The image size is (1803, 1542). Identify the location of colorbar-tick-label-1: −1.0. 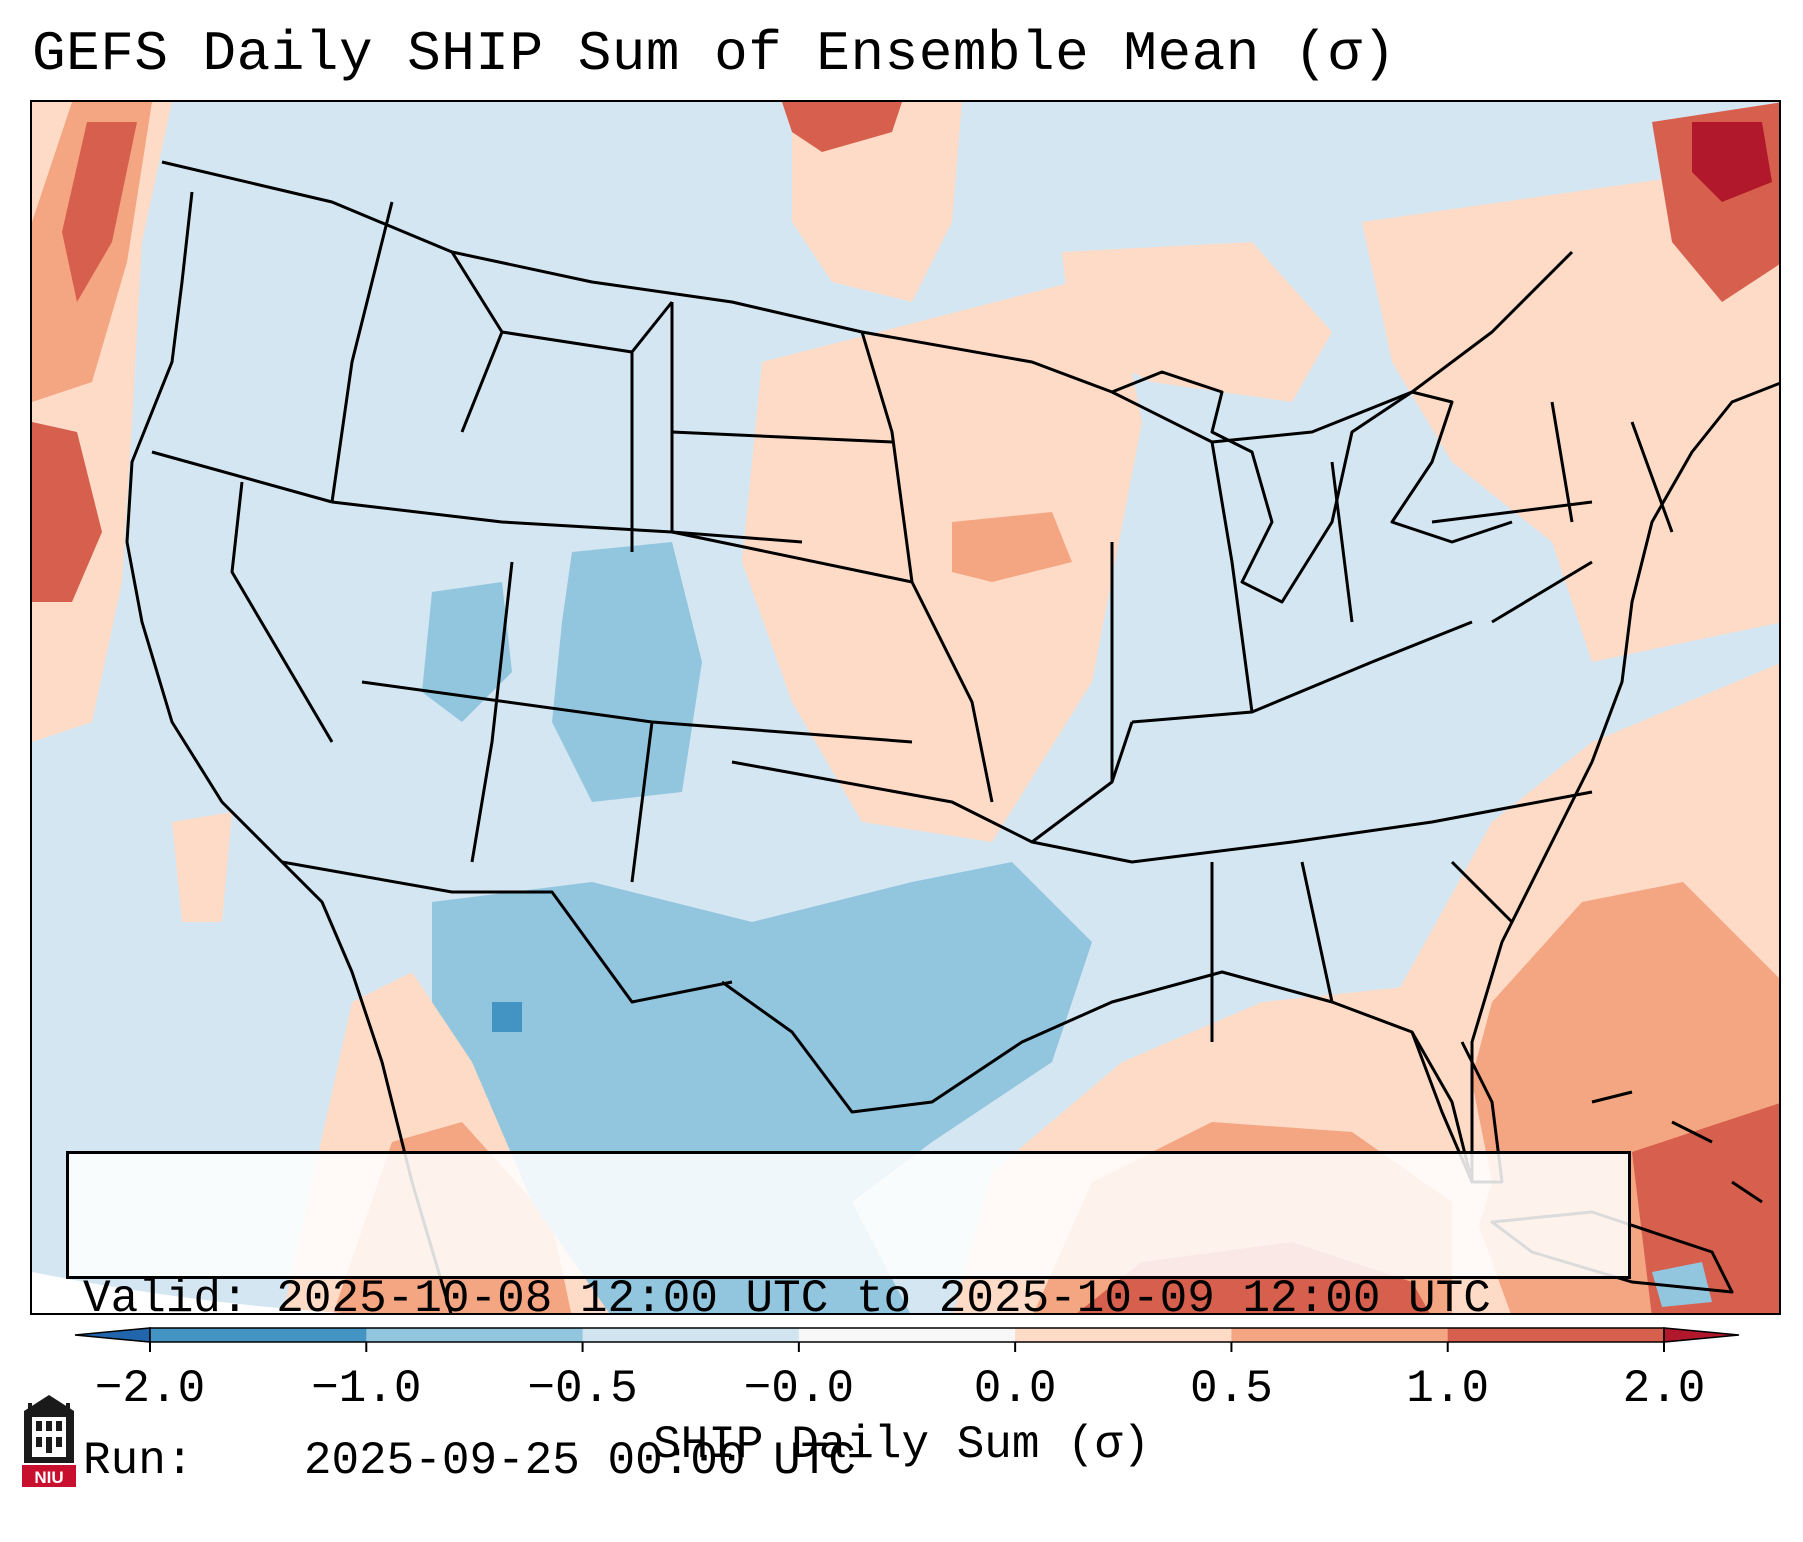
(366, 1389).